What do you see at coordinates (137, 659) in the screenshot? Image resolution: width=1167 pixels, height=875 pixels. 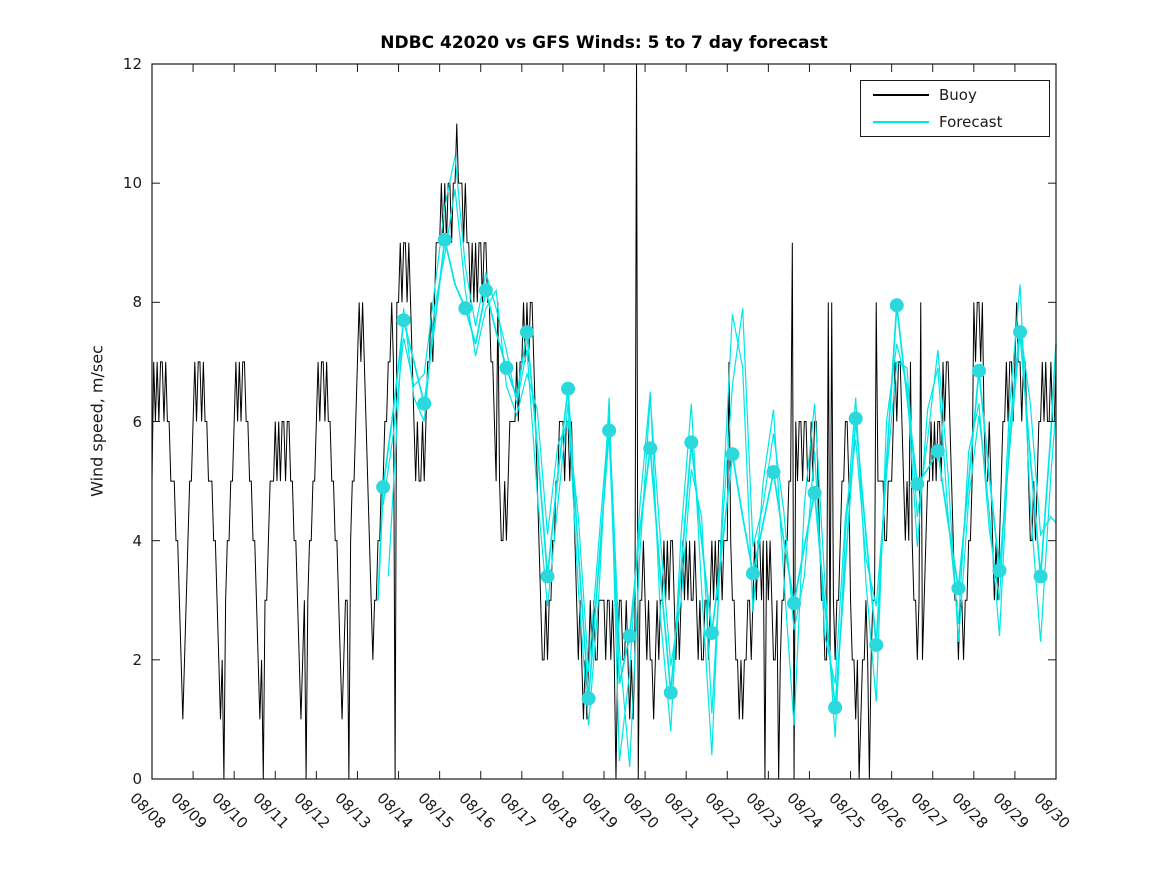 I see `y-tick-label: 2` at bounding box center [137, 659].